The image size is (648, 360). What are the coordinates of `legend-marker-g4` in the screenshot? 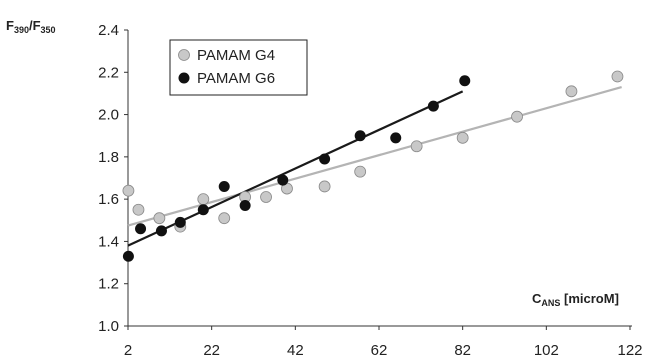 It's located at (184, 55).